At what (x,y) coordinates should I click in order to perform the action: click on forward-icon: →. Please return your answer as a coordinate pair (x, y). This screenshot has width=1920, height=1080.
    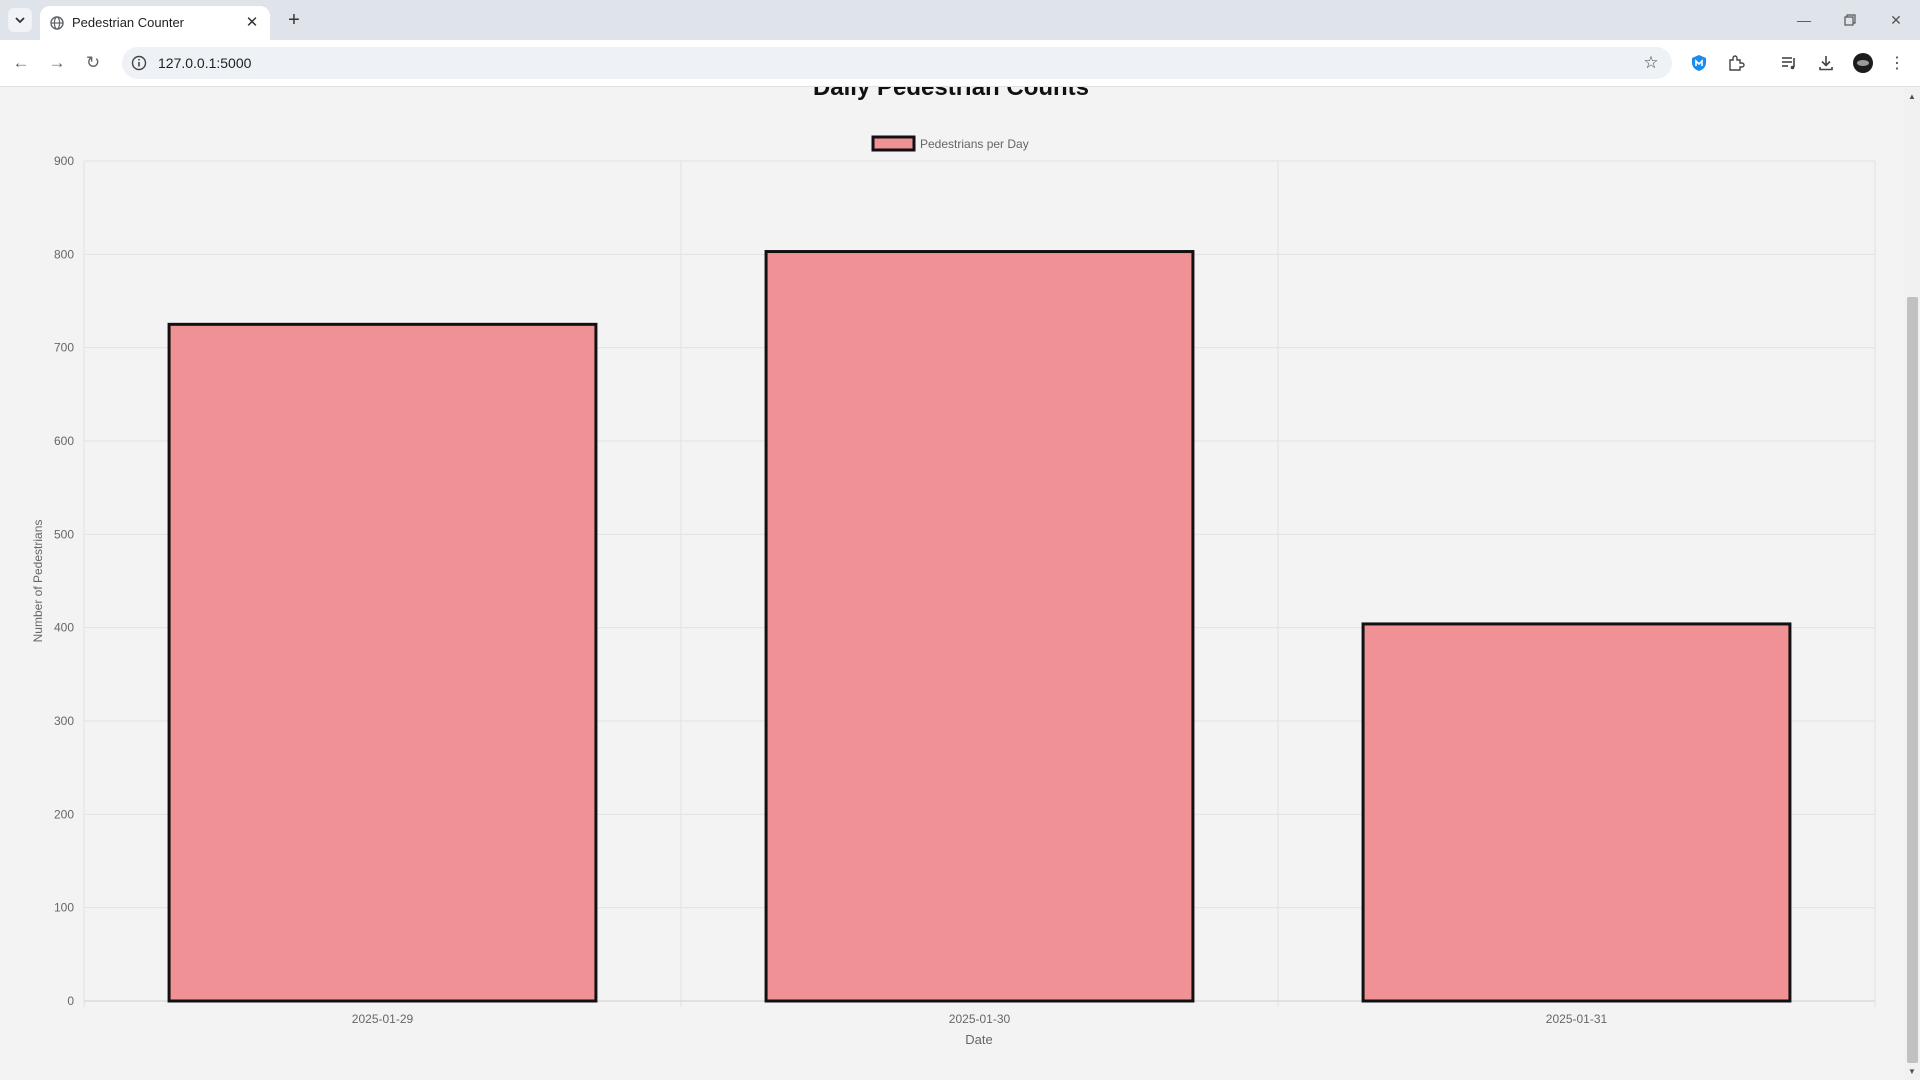
    Looking at the image, I should click on (57, 62).